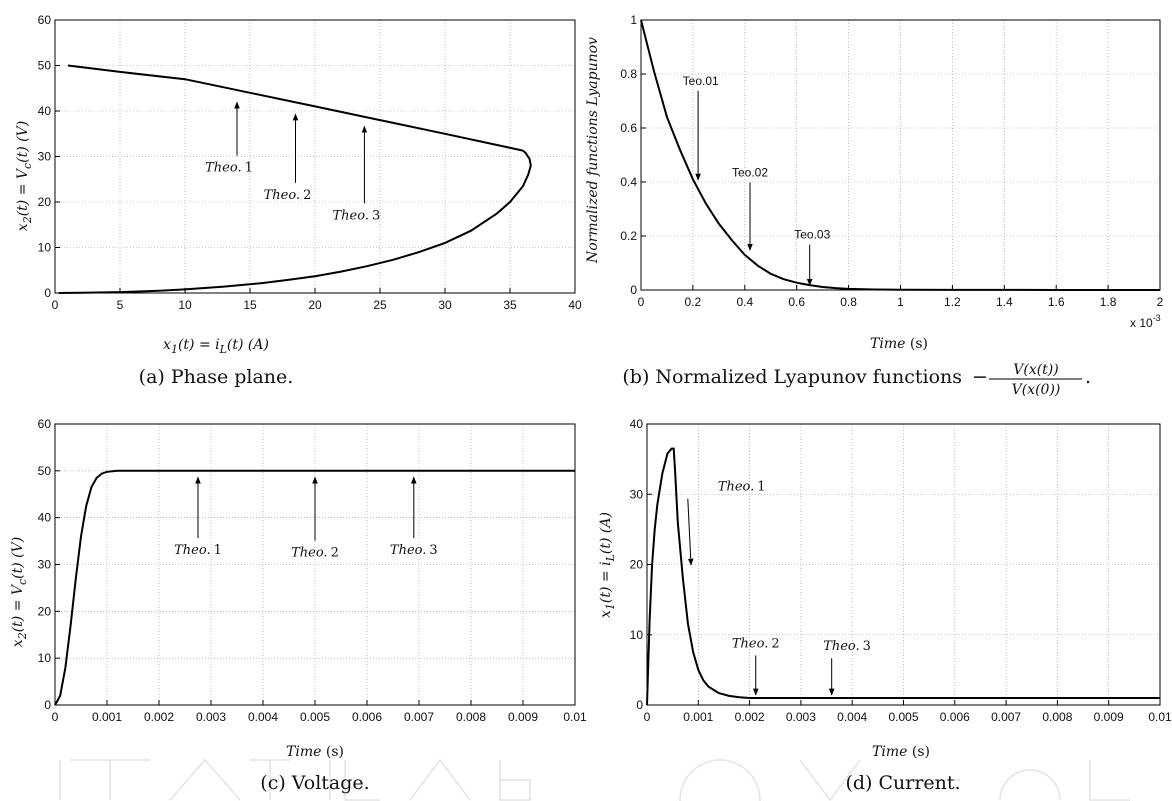 The width and height of the screenshot is (1172, 801). I want to click on exponent-label: x 10-3, so click(1145, 321).